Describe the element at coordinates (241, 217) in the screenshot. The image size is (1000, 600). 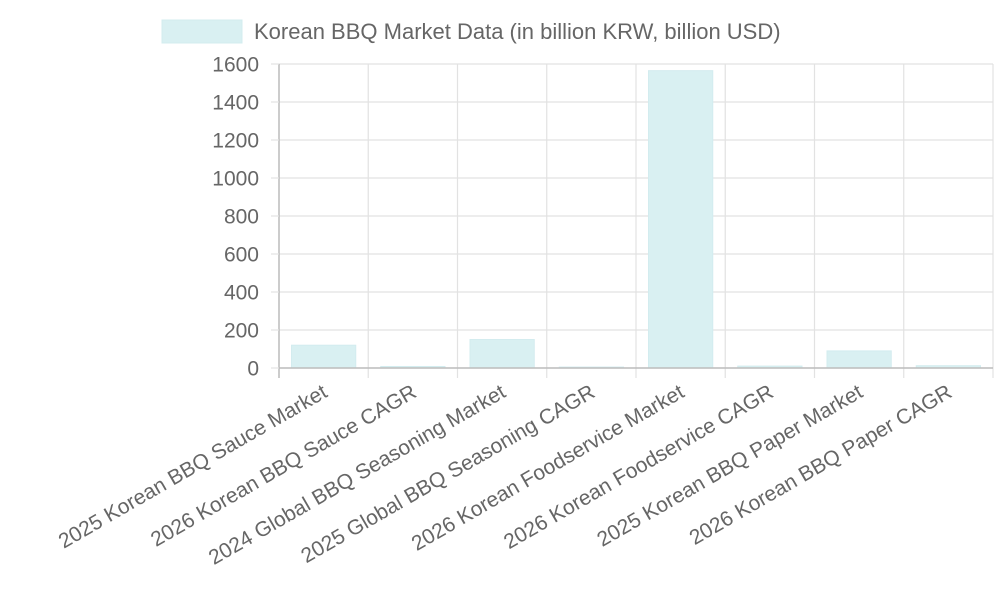
I see `y-tick-label: 800` at that location.